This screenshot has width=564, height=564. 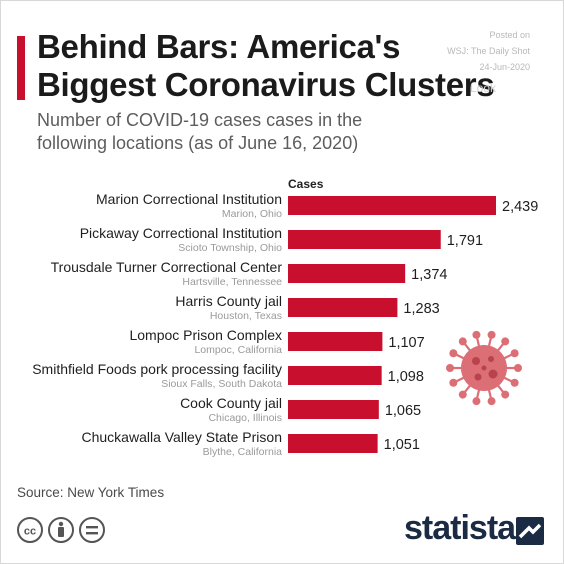 I want to click on data-label: 2,439, so click(x=520, y=207).